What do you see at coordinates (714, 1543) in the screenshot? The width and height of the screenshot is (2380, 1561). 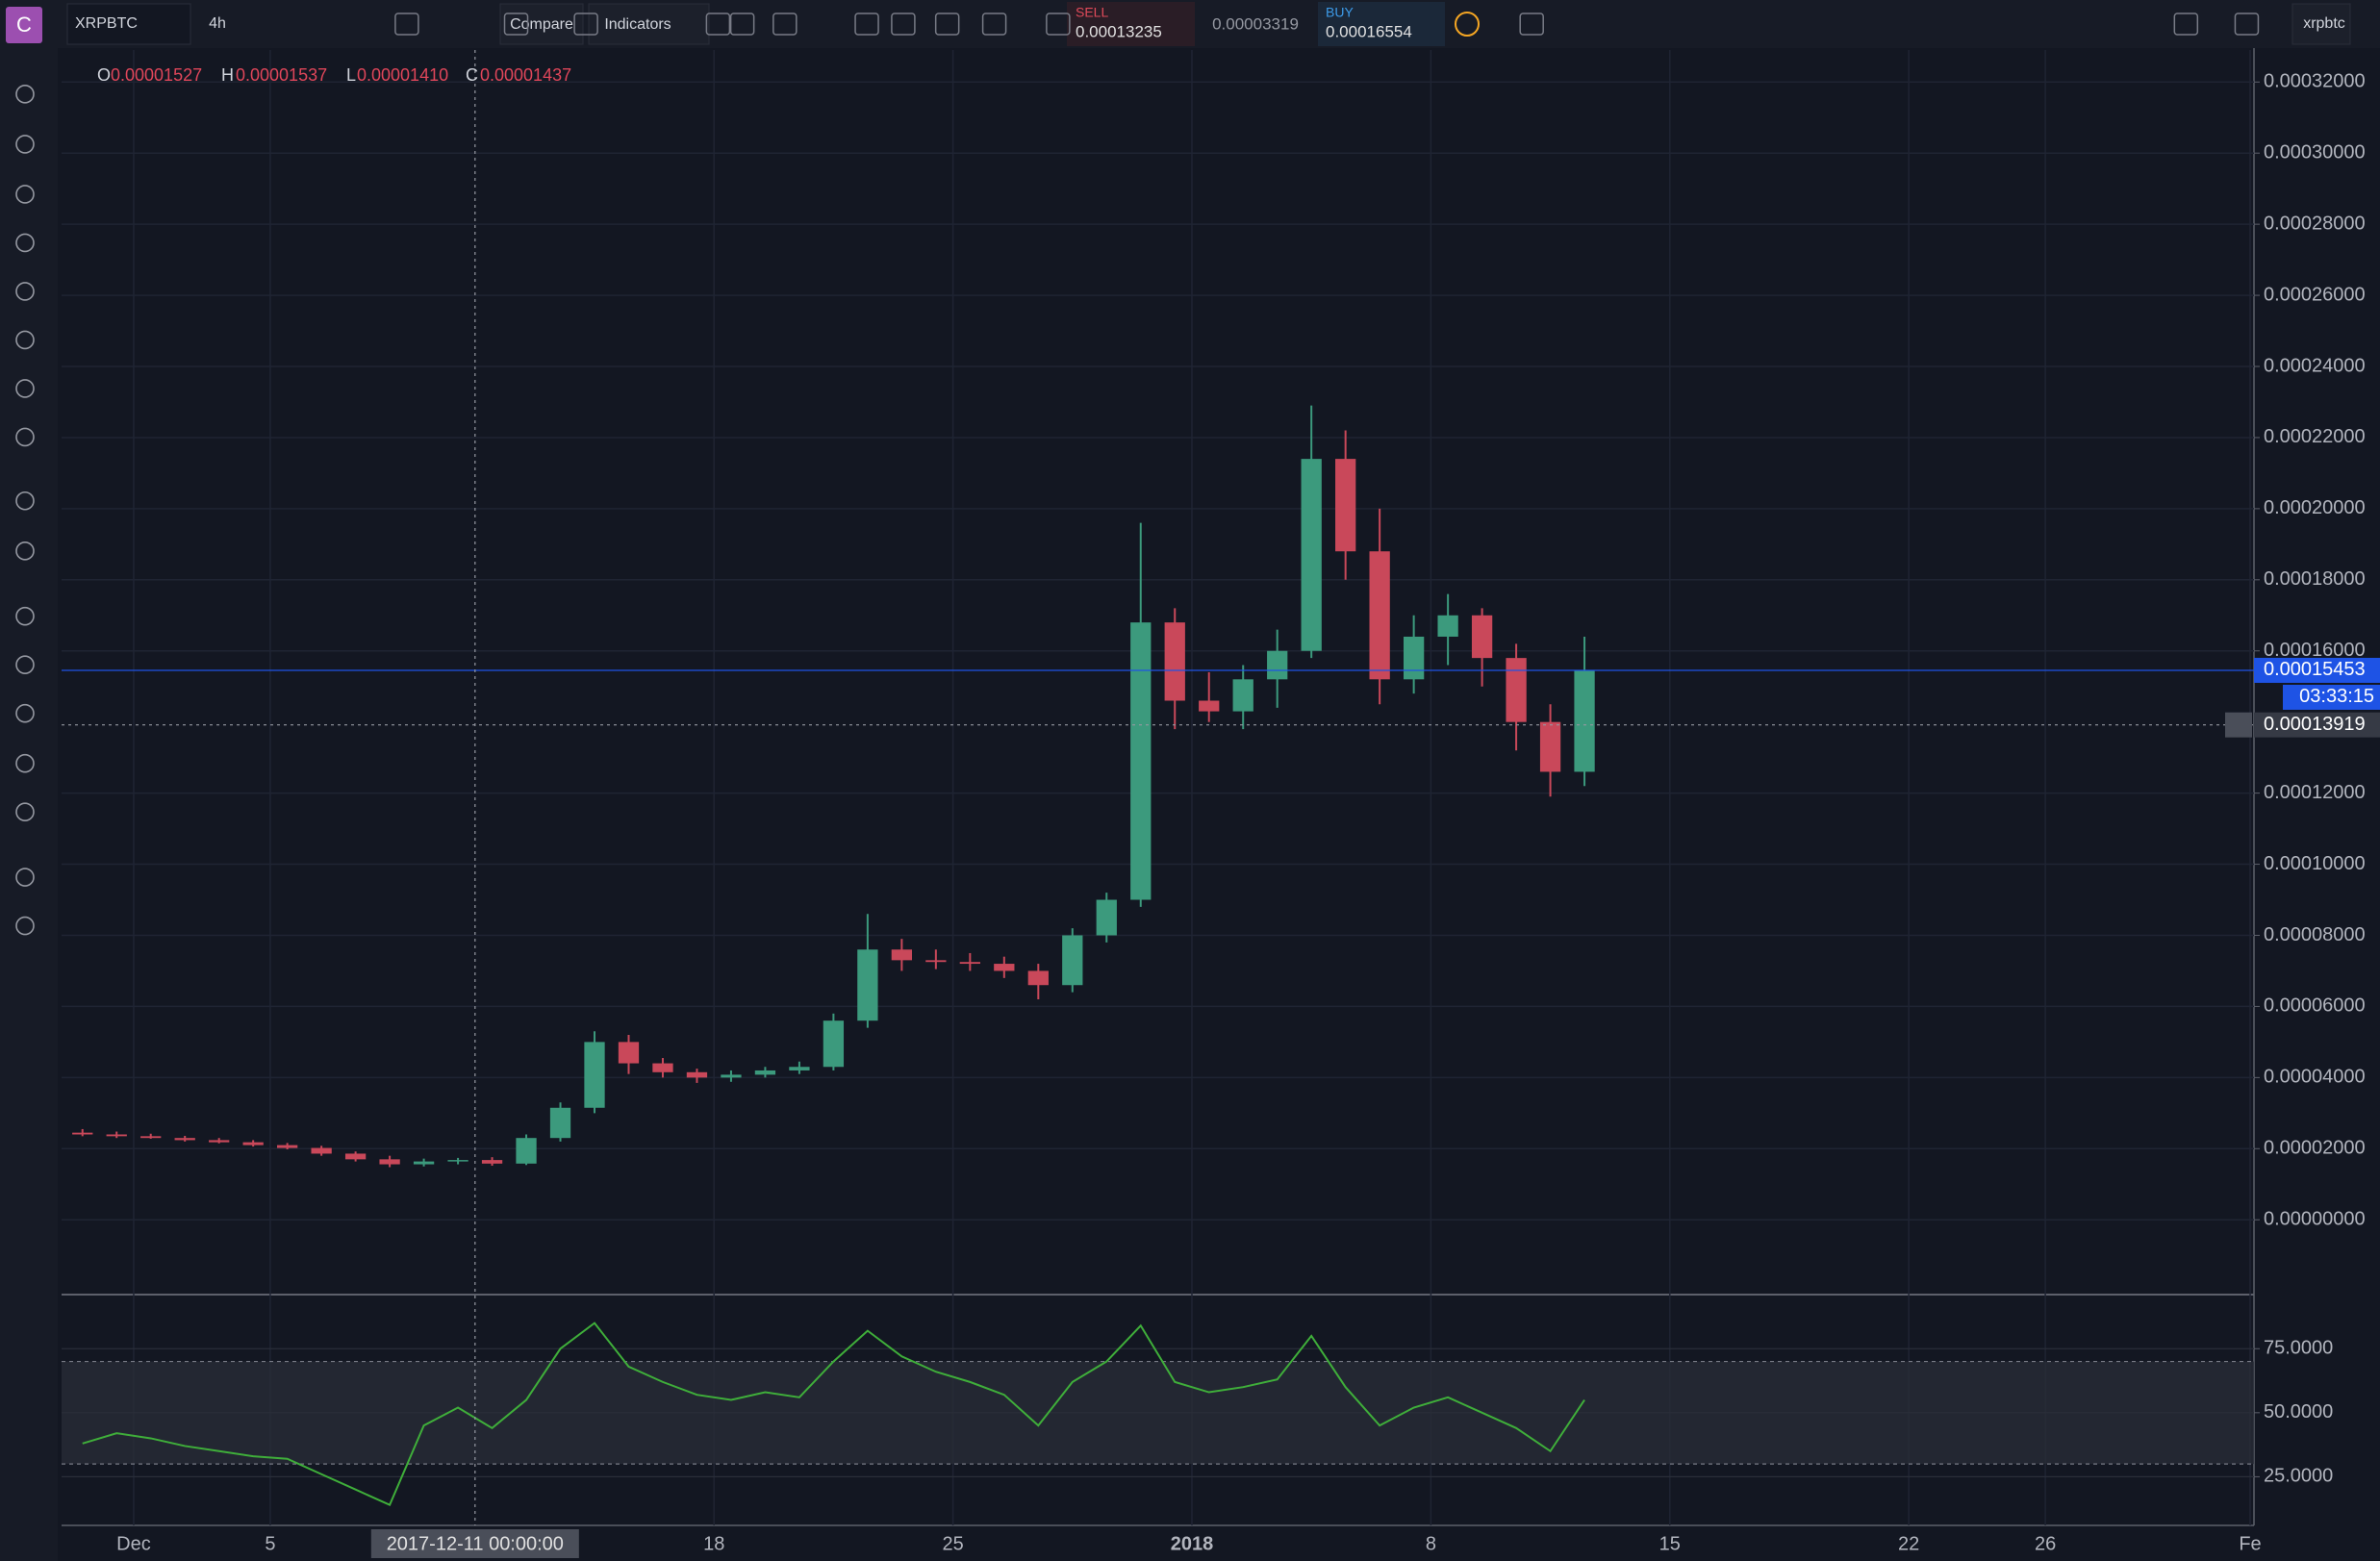 I see `x-tick-label: 18` at bounding box center [714, 1543].